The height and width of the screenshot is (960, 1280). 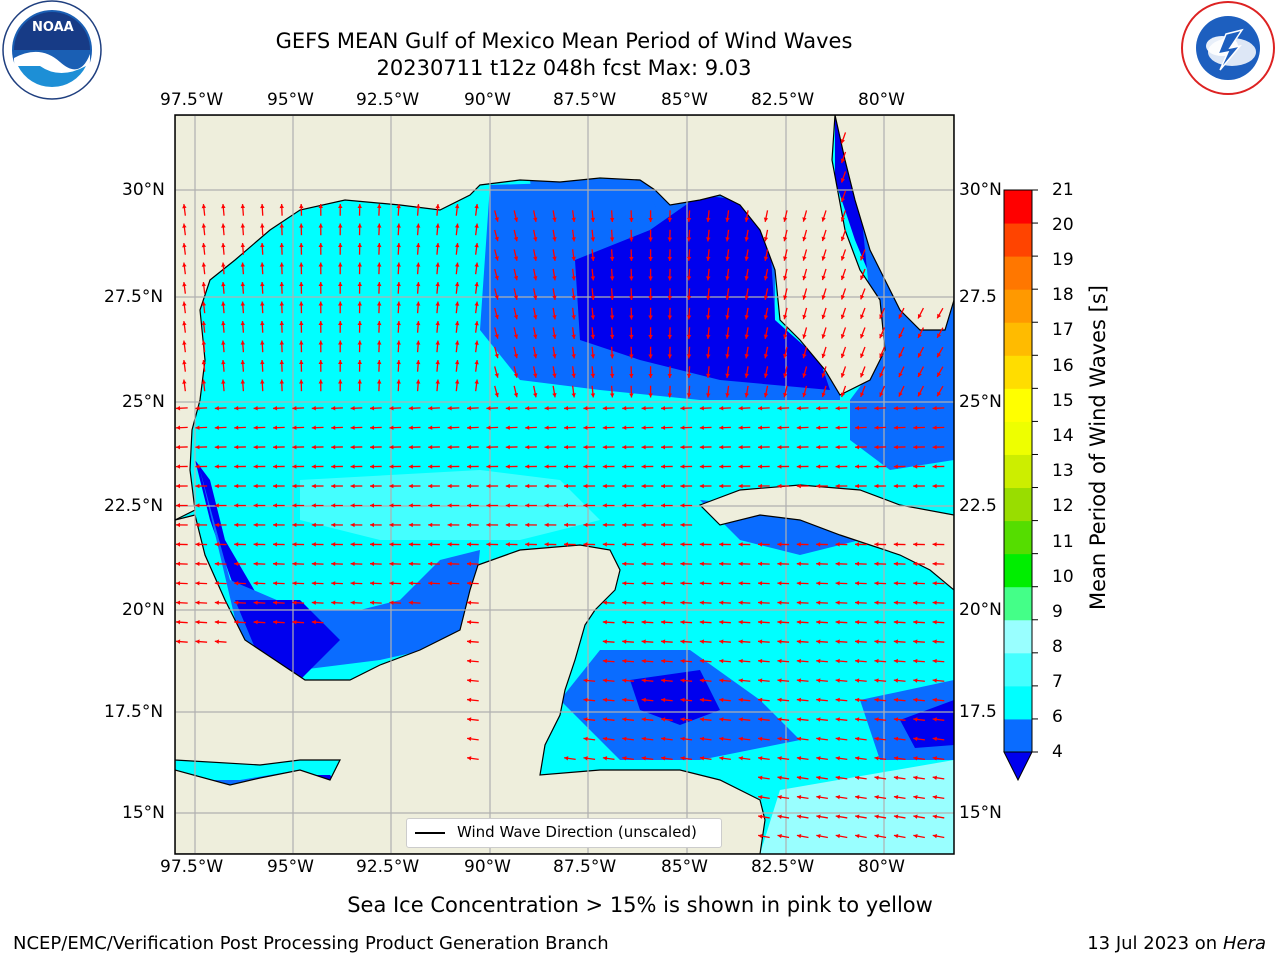 I want to click on nws-logo, so click(x=1228, y=50).